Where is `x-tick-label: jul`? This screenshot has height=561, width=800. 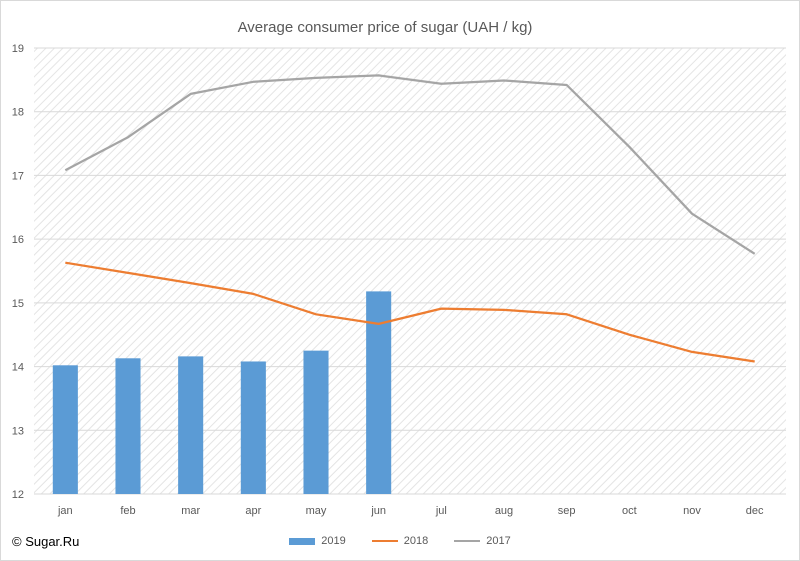 x-tick-label: jul is located at coordinates (441, 511).